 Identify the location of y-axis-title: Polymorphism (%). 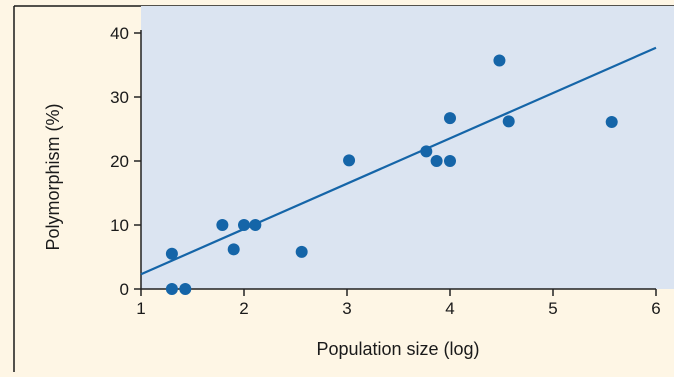
(53, 176).